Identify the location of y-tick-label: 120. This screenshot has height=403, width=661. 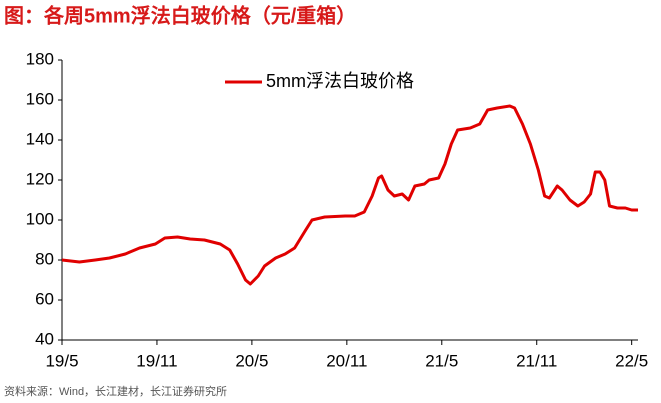
(40, 178).